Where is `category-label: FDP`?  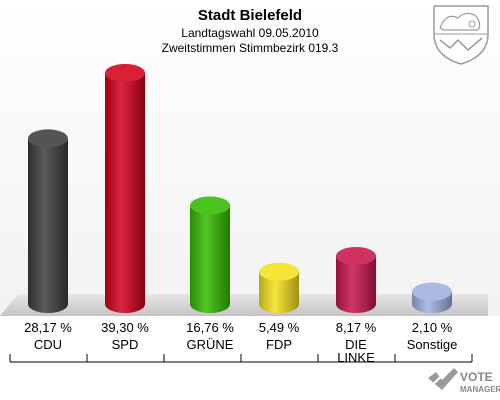
category-label: FDP is located at coordinates (279, 344).